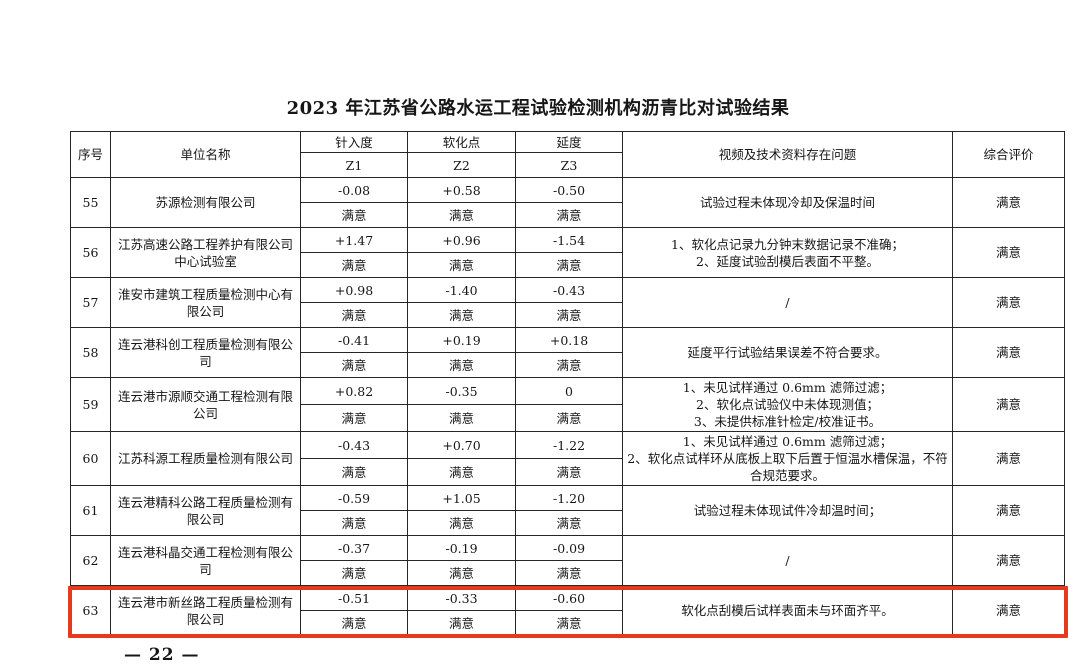 This screenshot has width=1076, height=668. I want to click on problem-line: 试验过程未体现试件冷却温时间；, so click(787, 510).